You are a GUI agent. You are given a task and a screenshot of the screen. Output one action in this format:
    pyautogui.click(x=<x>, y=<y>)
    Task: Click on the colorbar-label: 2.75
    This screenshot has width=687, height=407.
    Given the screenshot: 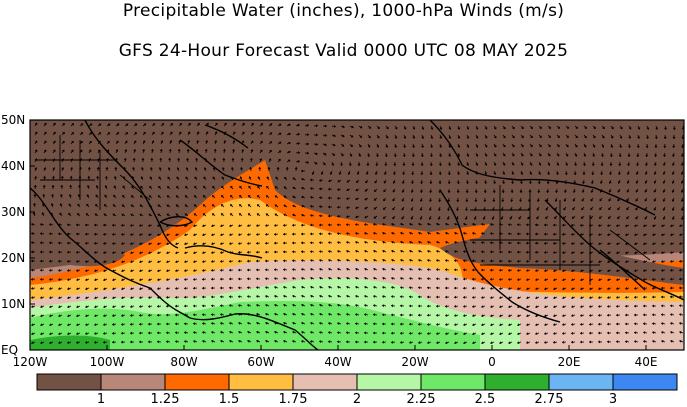 What is the action you would take?
    pyautogui.click(x=549, y=399)
    